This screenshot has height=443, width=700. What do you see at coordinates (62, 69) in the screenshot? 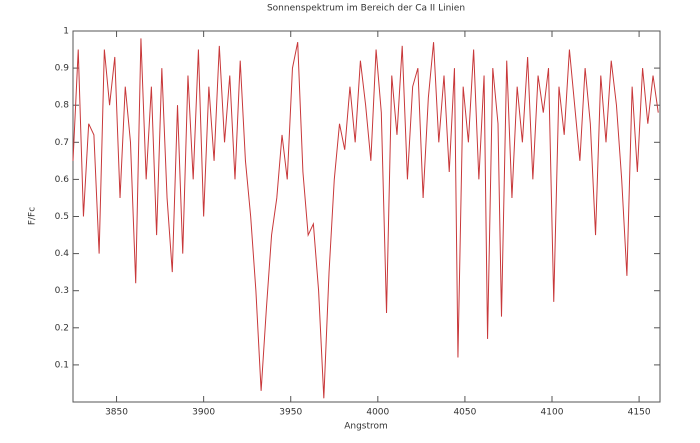
I see `y-tick-label: 0.9` at bounding box center [62, 69].